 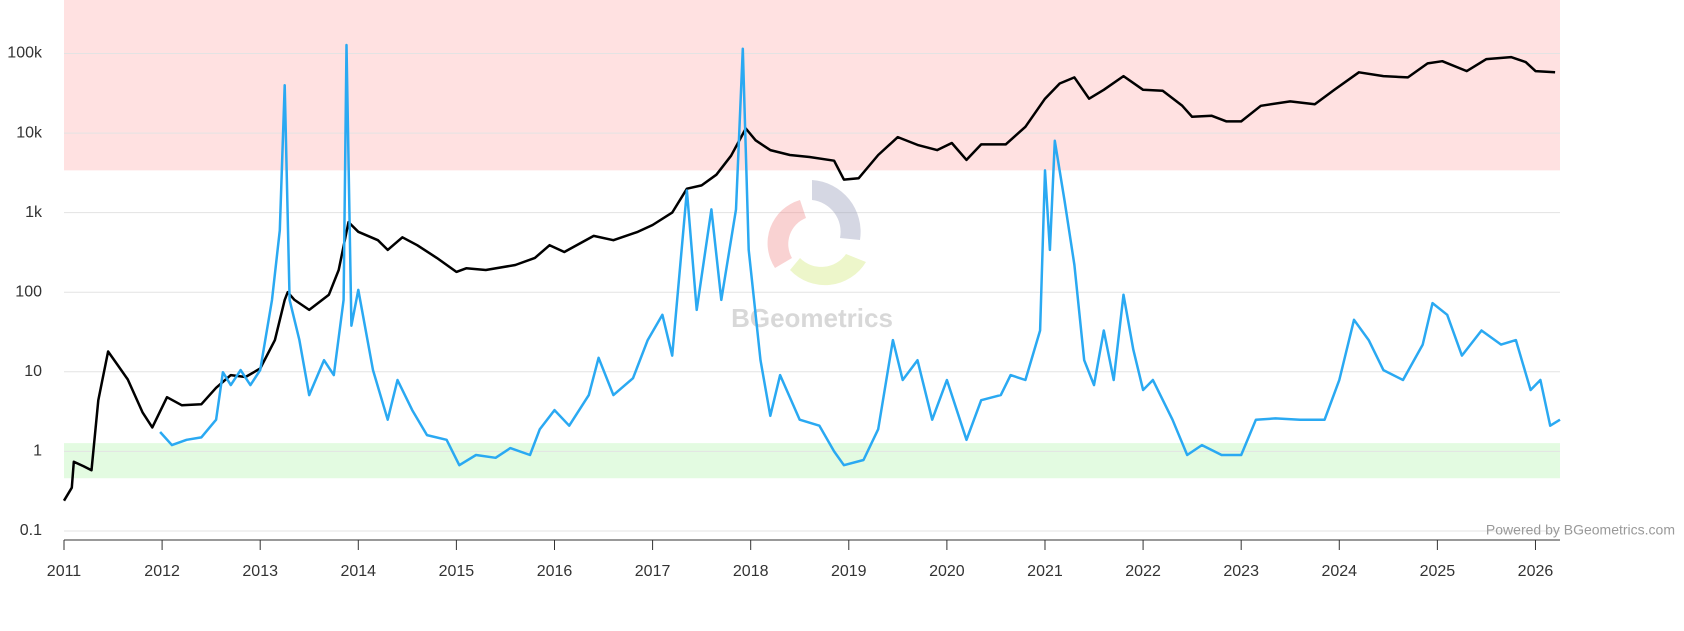 I want to click on x-tick-label: 2021, so click(x=1045, y=571).